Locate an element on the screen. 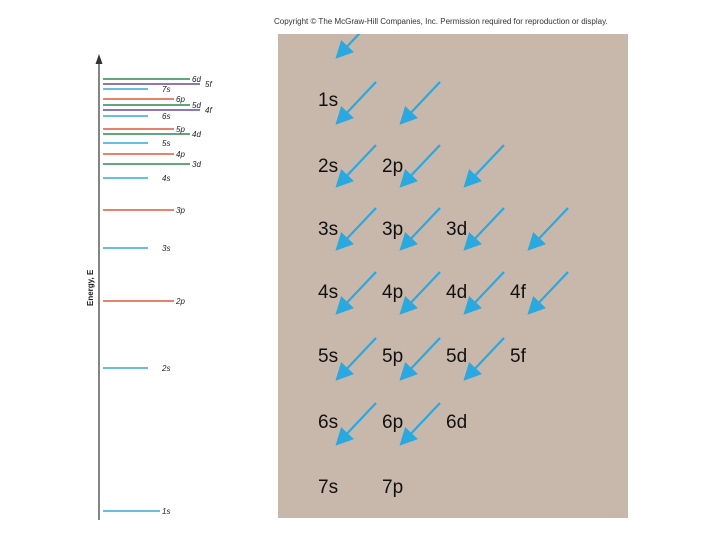  energy-level-label-2p: 2p is located at coordinates (180, 301).